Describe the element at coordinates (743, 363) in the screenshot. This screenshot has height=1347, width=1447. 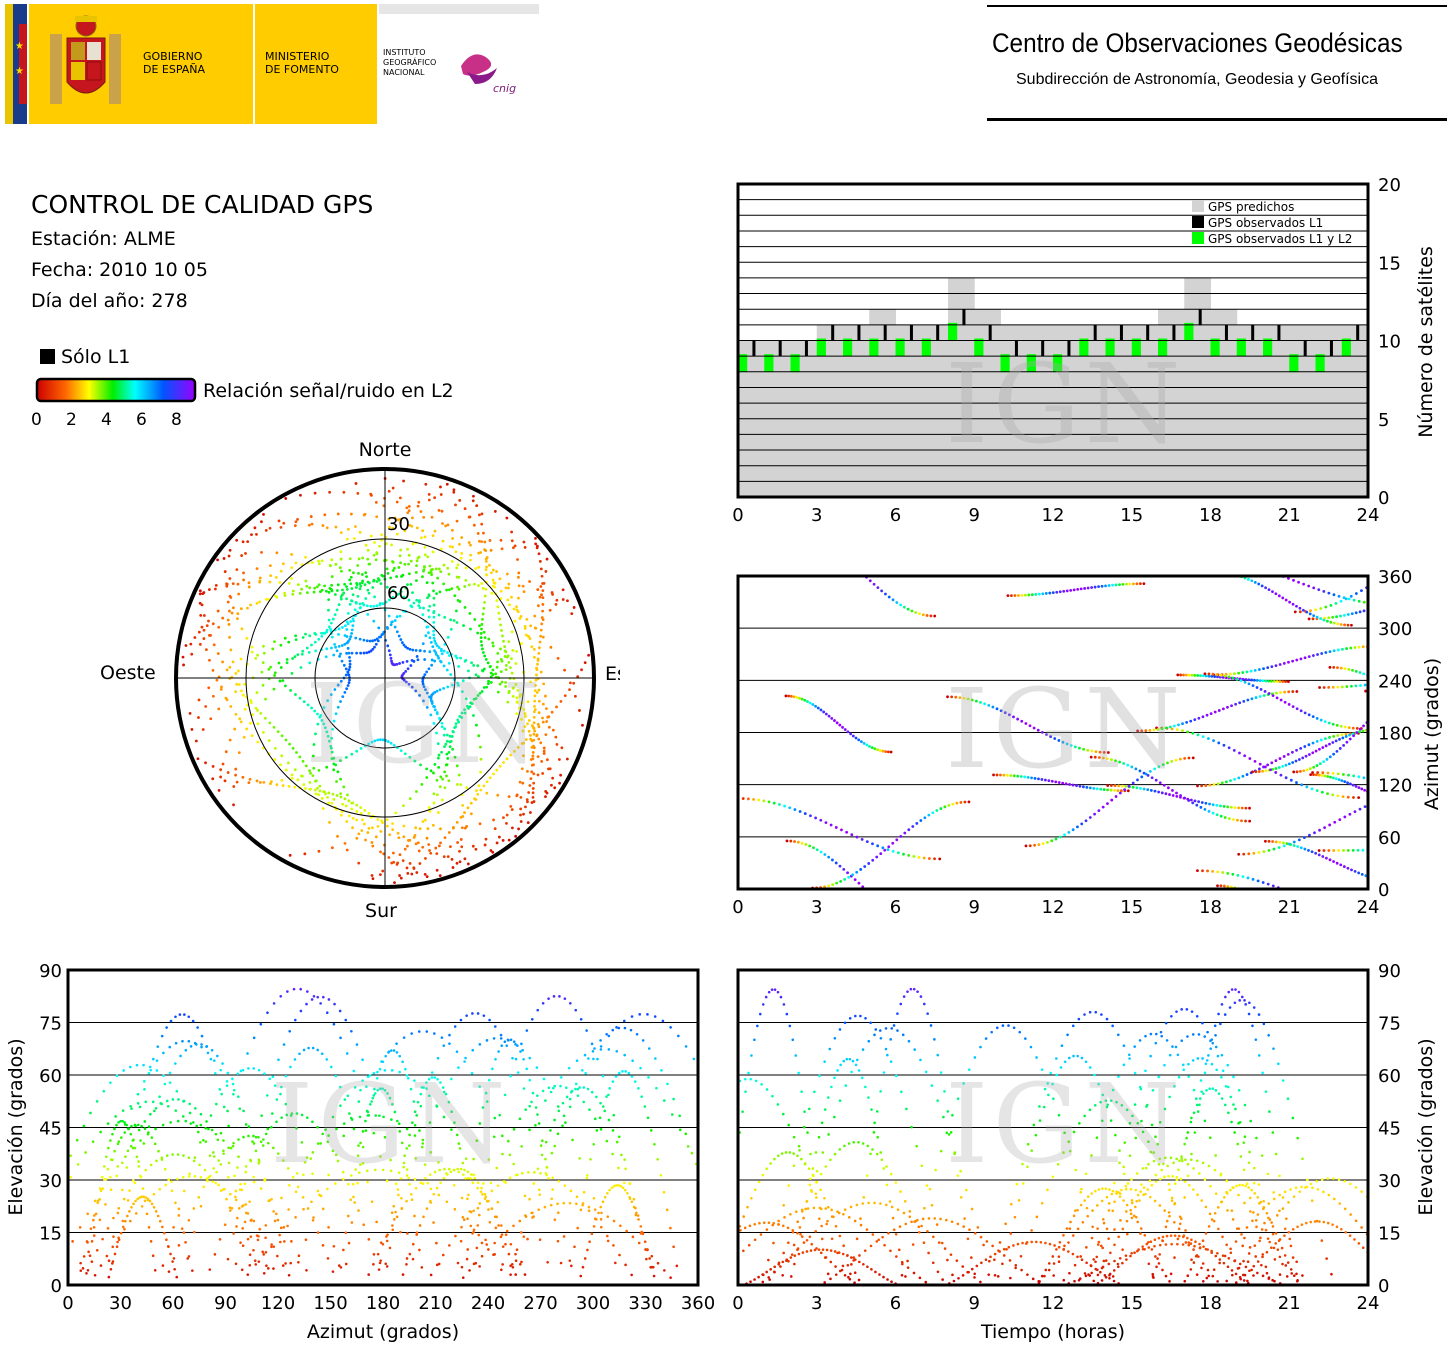
I see `observed-l1l2-bar` at that location.